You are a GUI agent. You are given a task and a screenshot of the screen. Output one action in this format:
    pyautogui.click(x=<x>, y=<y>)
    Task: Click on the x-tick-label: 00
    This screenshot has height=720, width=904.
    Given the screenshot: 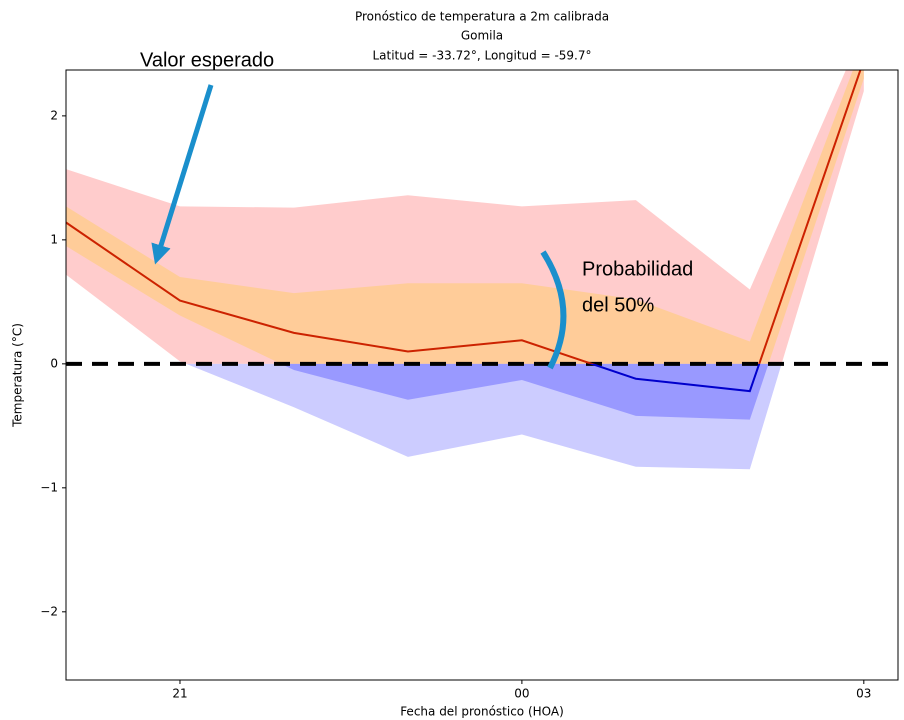 What is the action you would take?
    pyautogui.click(x=521, y=694)
    